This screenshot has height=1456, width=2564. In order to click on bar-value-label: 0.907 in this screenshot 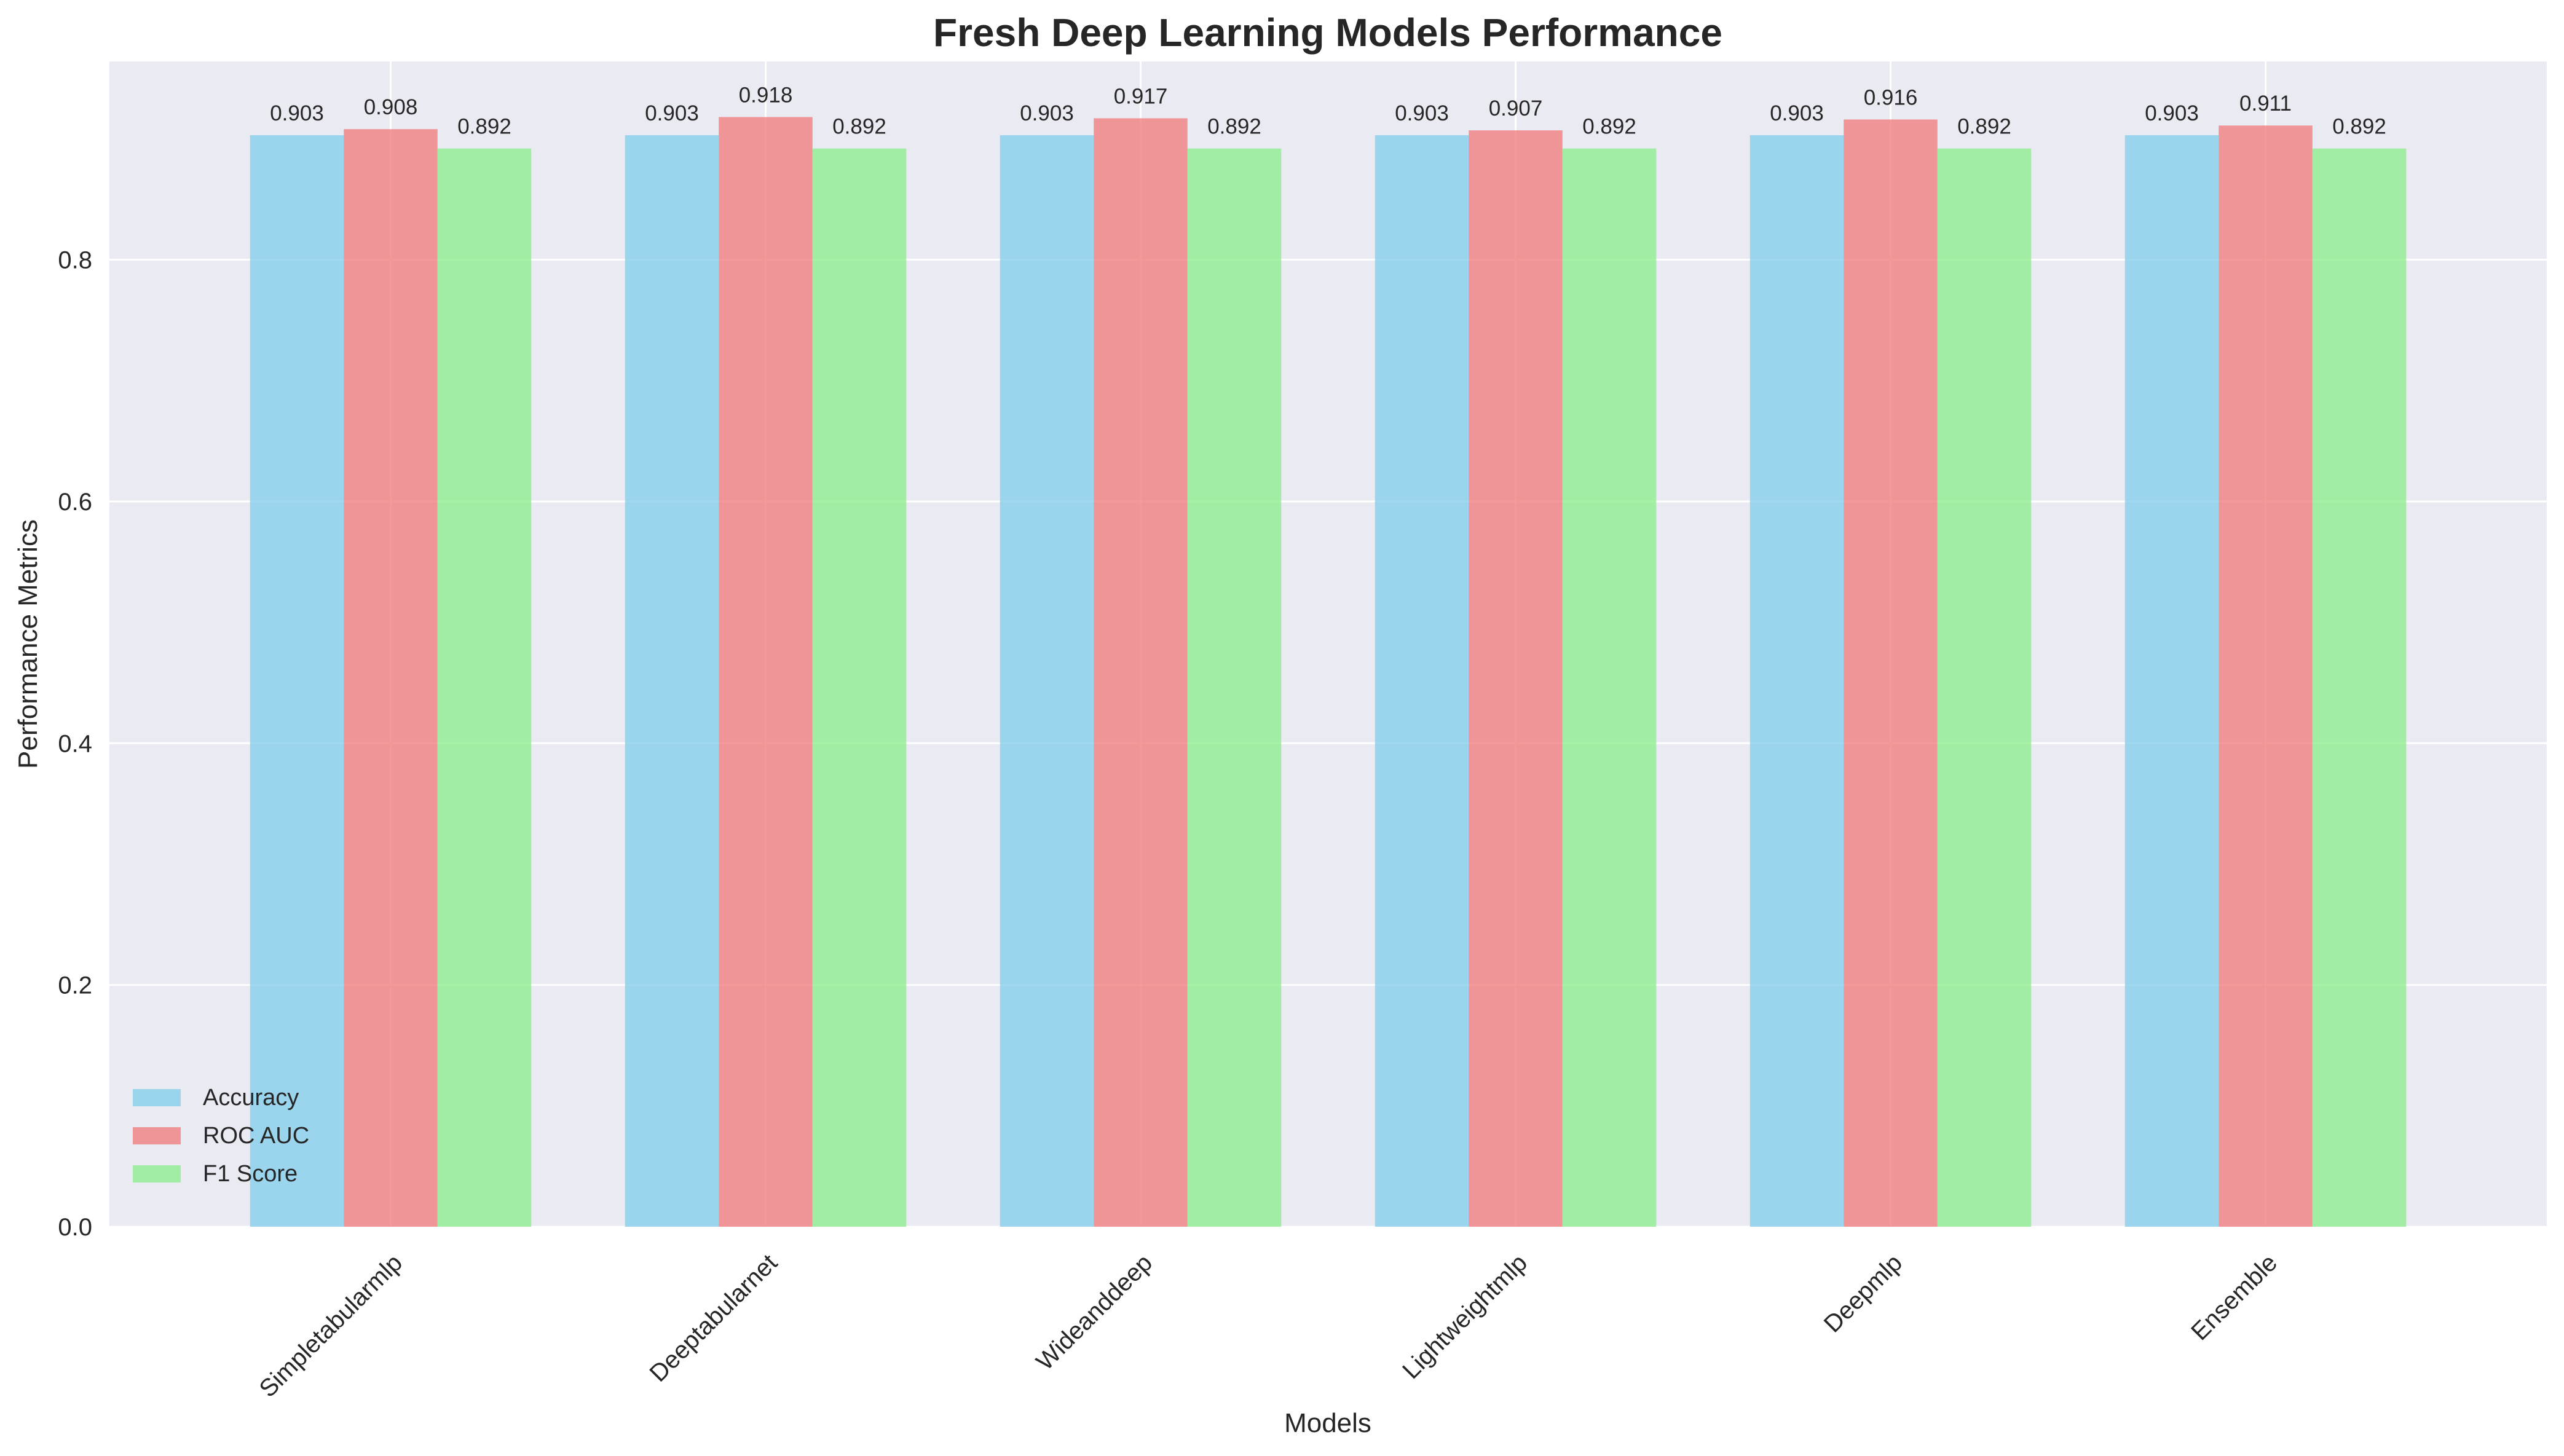, I will do `click(1516, 108)`.